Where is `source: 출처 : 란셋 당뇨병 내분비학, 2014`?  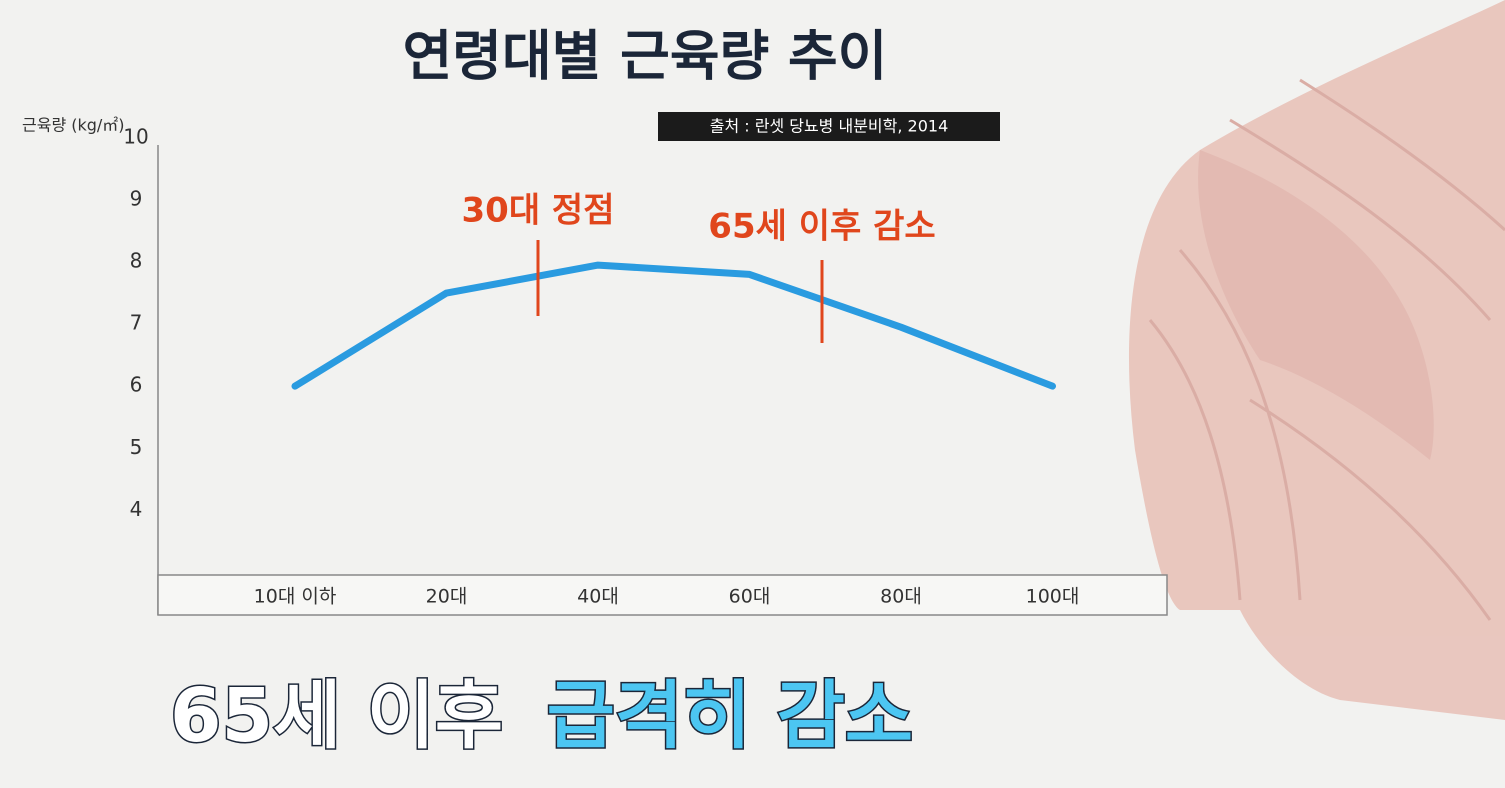
source: 출처 : 란셋 당뇨병 내분비학, 2014 is located at coordinates (829, 126).